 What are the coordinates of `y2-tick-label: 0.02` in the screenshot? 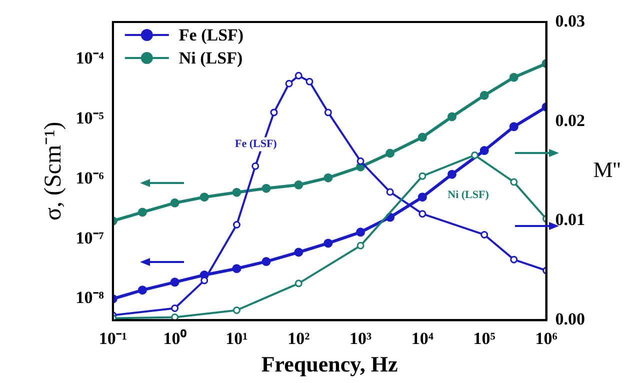 It's located at (570, 120).